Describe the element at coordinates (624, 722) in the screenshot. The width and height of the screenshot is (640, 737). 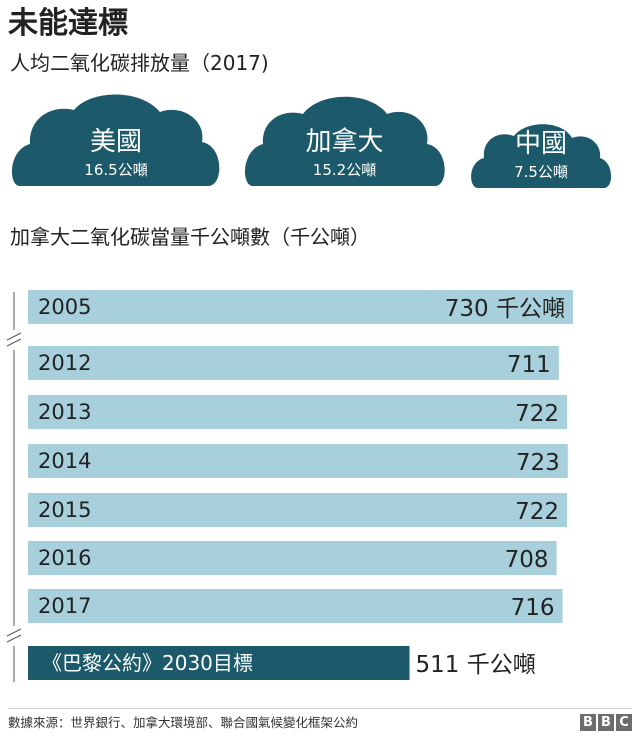
I see `bbc-logo-letter: C` at that location.